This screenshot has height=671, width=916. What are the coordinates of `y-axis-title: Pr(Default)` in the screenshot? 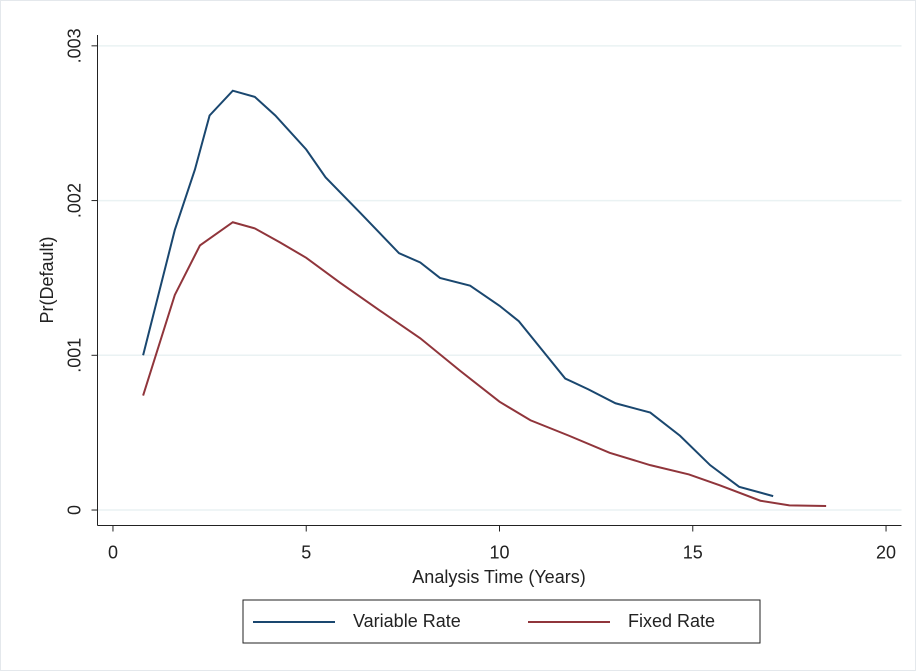 It's located at (47, 279).